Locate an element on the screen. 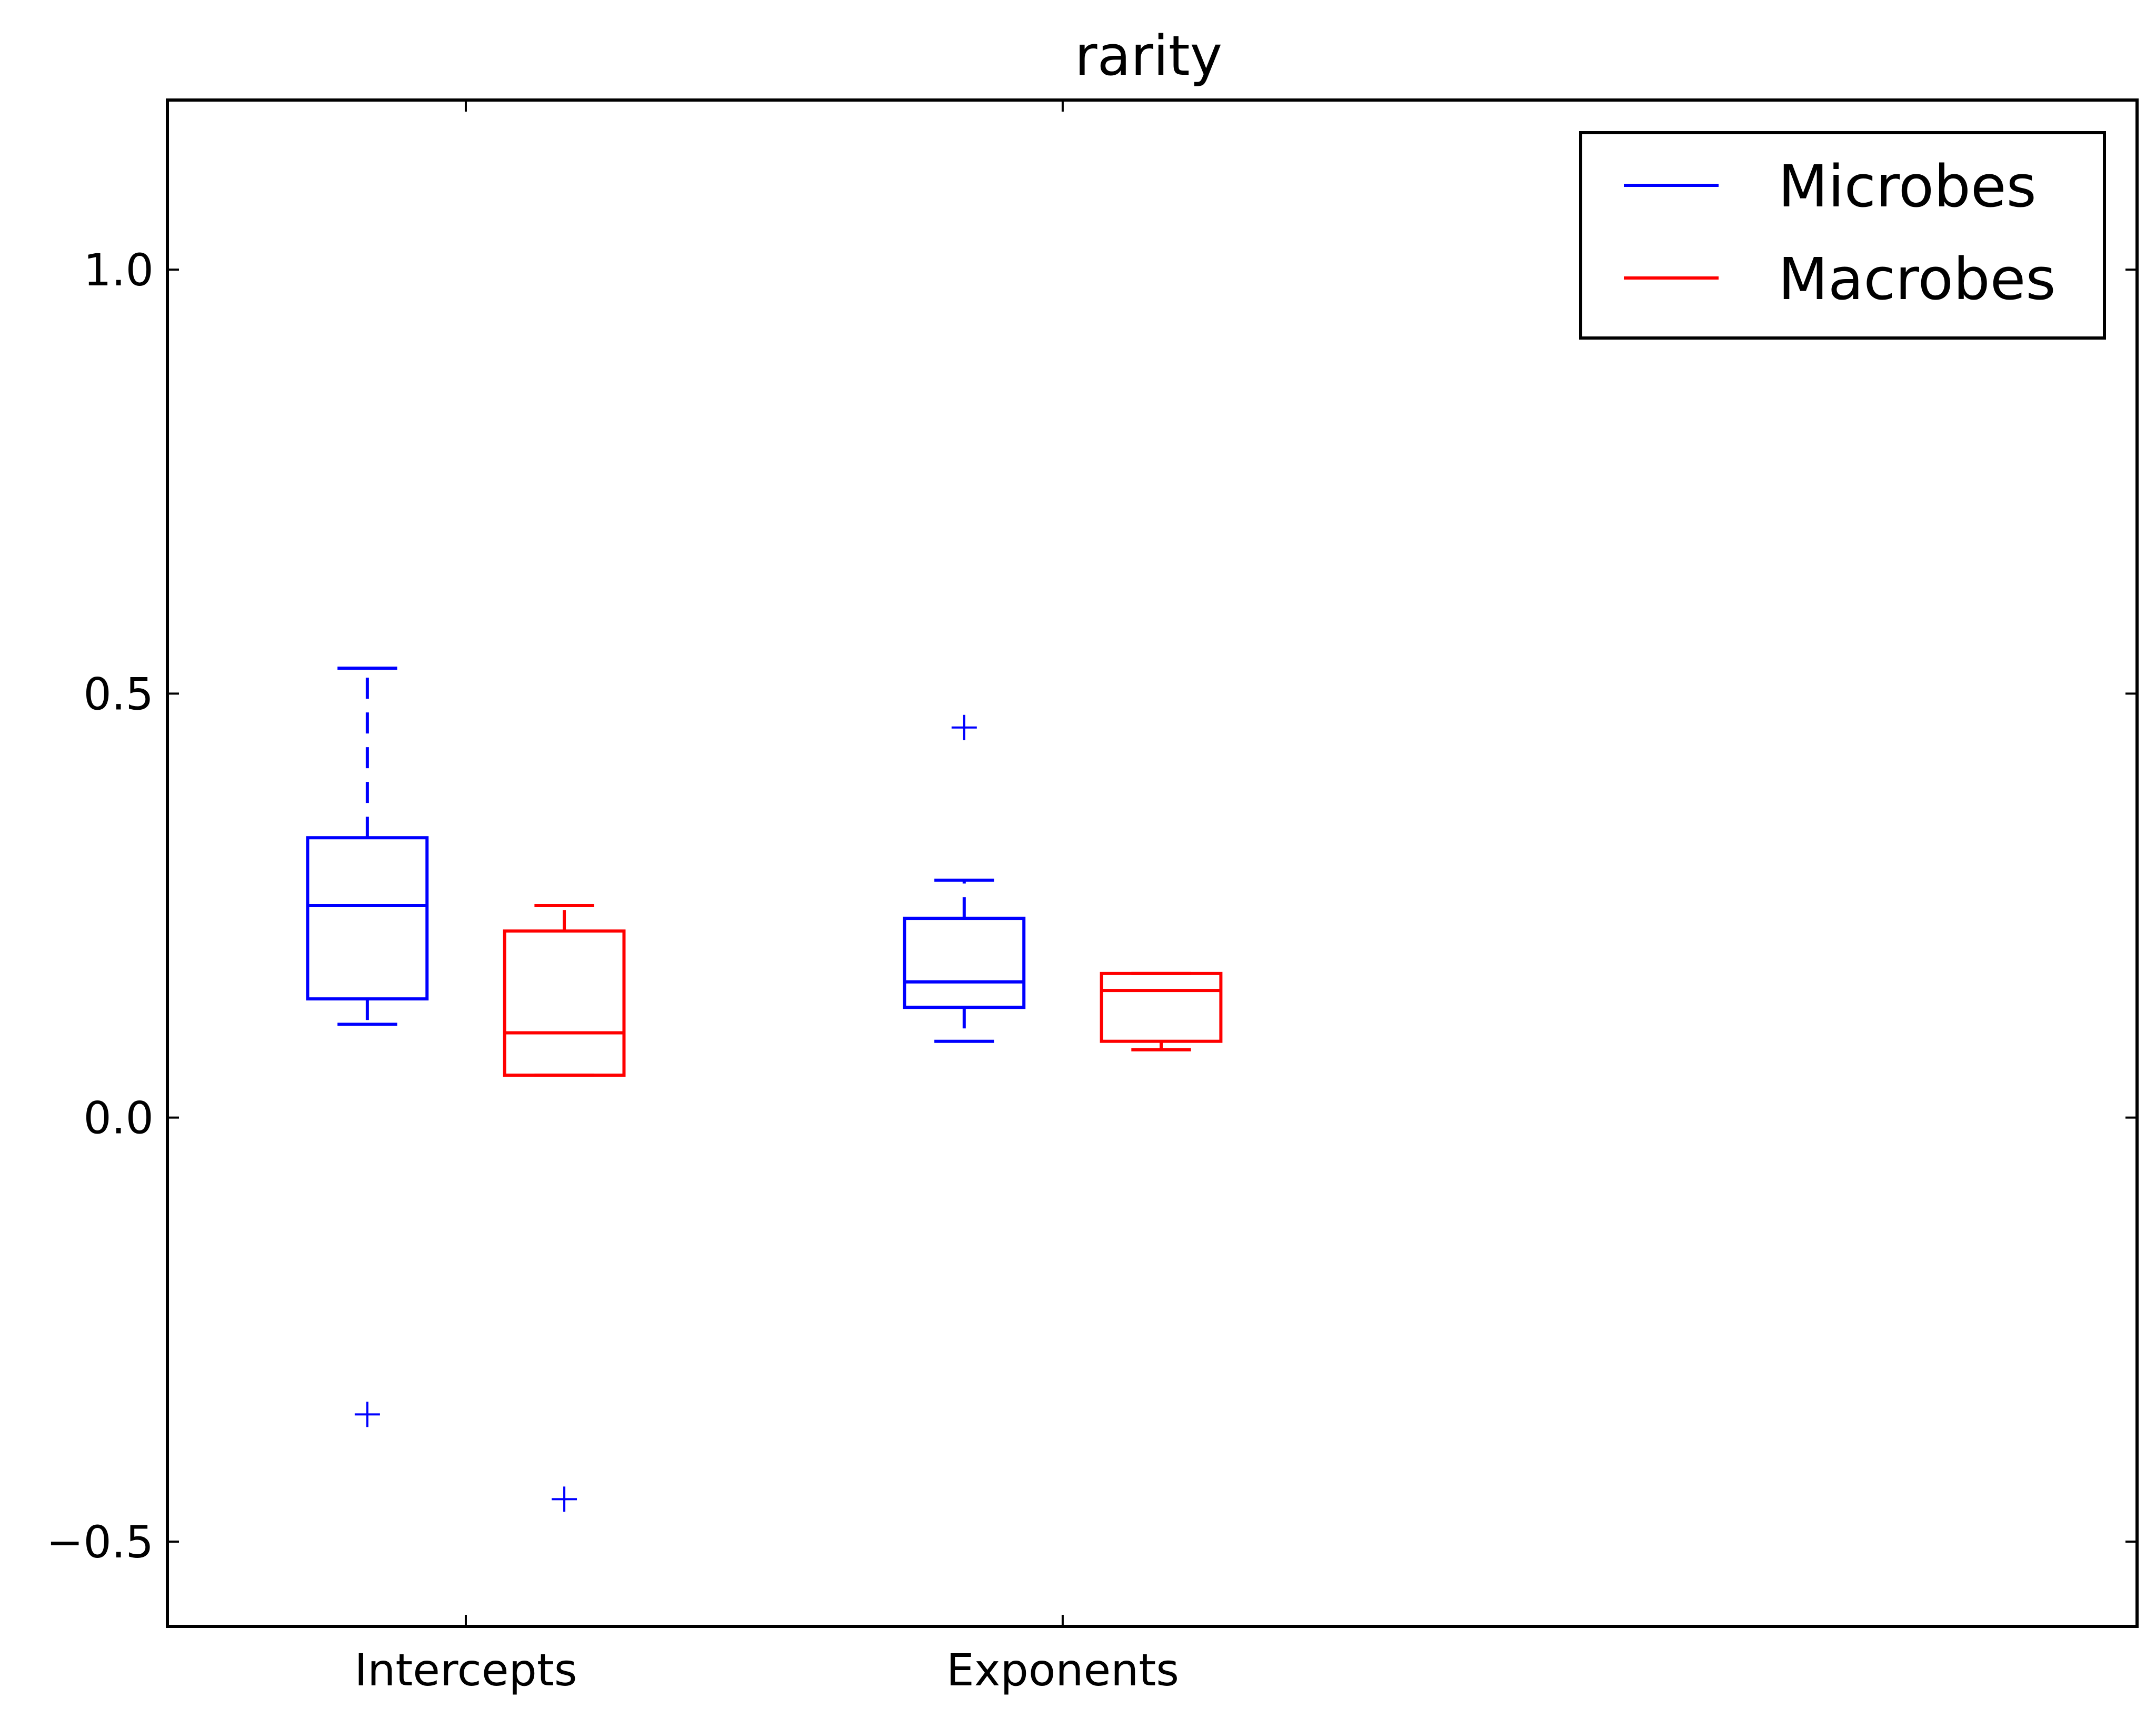 The height and width of the screenshot is (1718, 2156). legend-label: Macrobes is located at coordinates (1917, 279).